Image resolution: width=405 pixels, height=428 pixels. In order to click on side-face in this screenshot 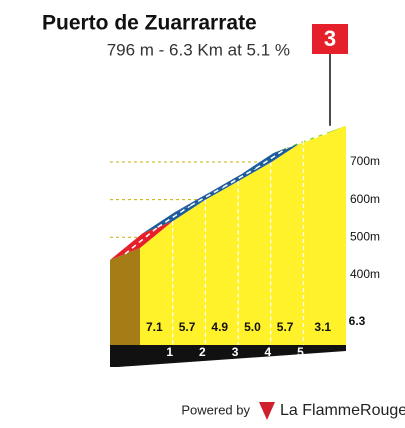, I will do `click(125, 306)`.